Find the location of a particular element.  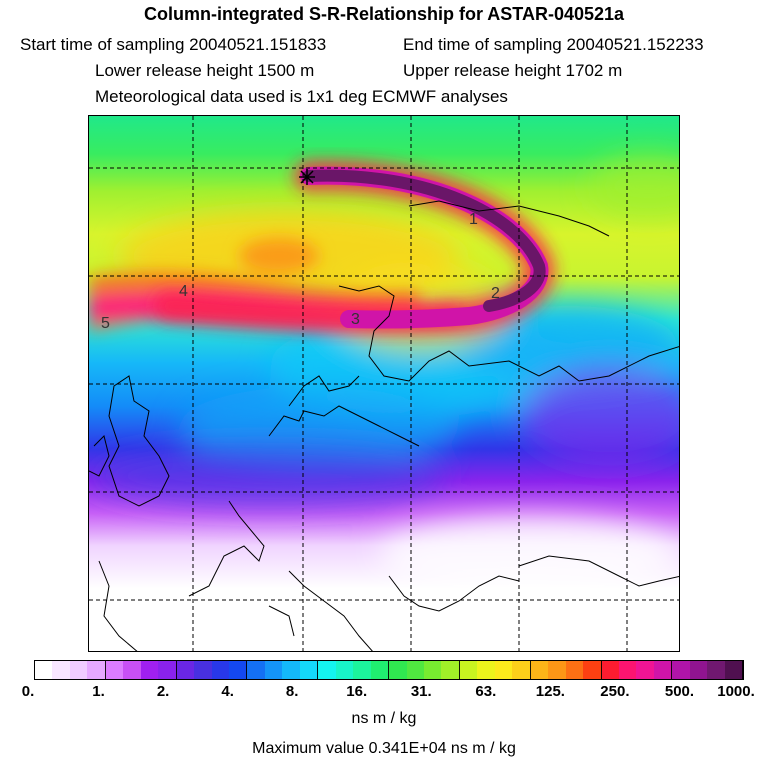

maximum-value-label: Maximum value 0.341E+04 ns m / kg is located at coordinates (384, 748).